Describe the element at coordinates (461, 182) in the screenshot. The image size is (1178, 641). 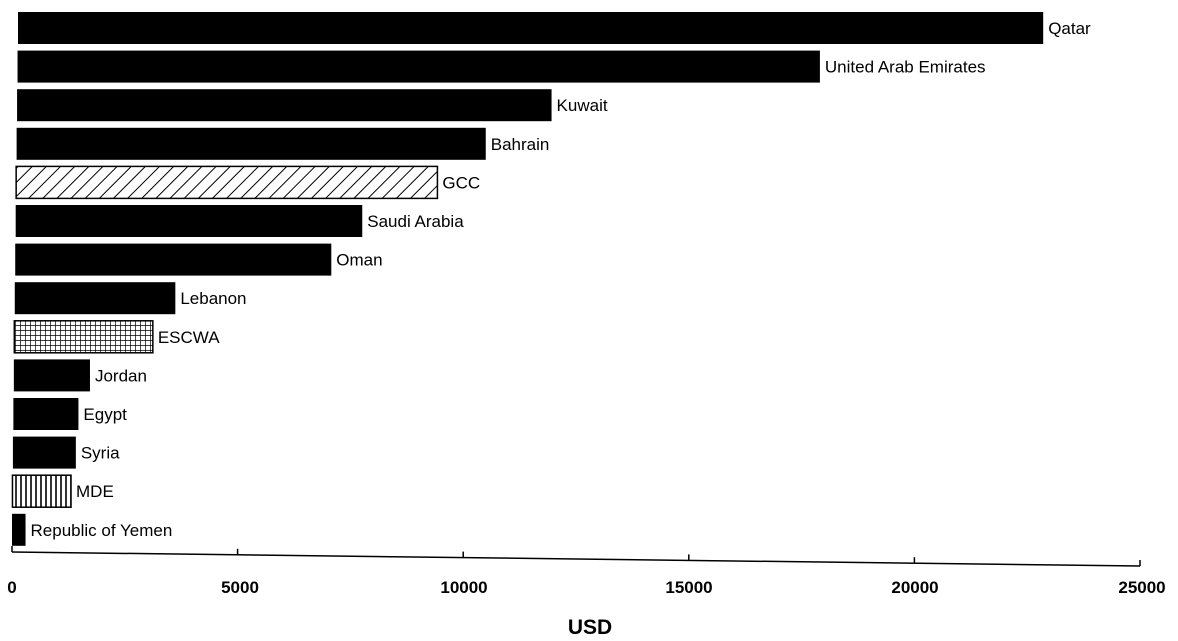
I see `bar-label-gcc: GCC` at that location.